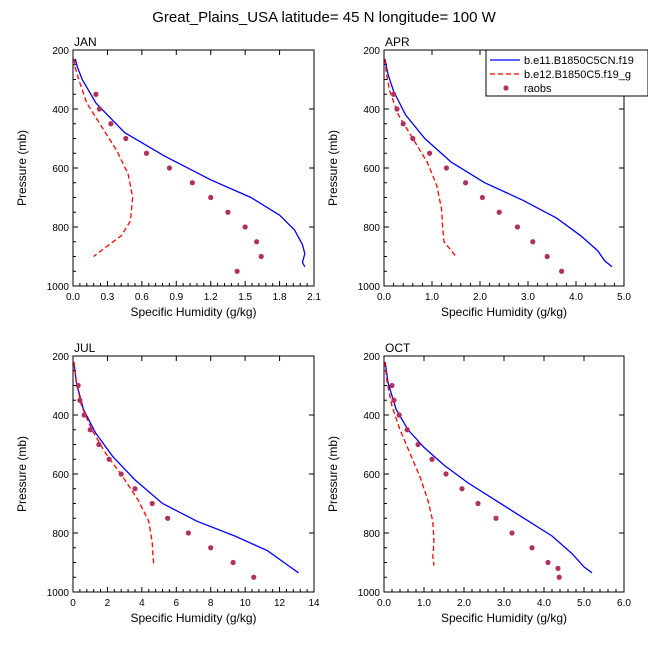  I want to click on x-tick-label: 5.0, so click(584, 603).